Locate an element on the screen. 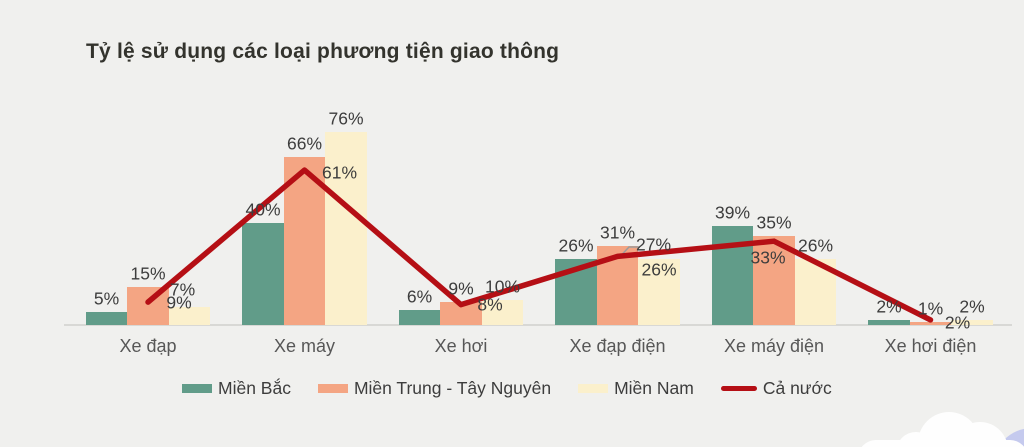 Image resolution: width=1024 pixels, height=447 pixels. legend-label: Miền Trung - Tây Nguyên is located at coordinates (452, 388).